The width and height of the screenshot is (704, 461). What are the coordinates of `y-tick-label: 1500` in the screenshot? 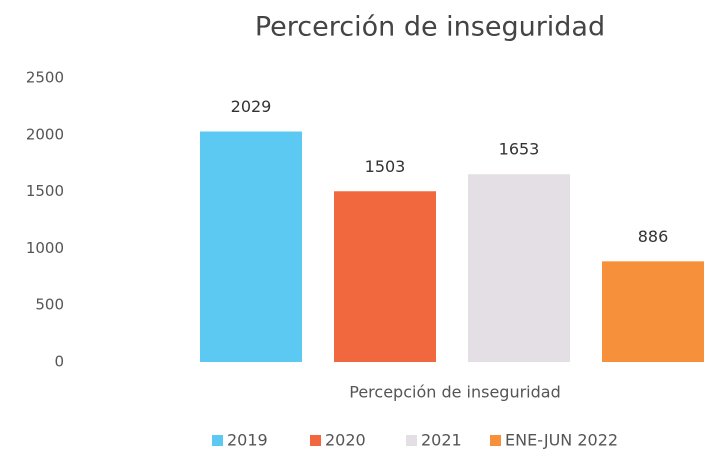 It's located at (45, 191).